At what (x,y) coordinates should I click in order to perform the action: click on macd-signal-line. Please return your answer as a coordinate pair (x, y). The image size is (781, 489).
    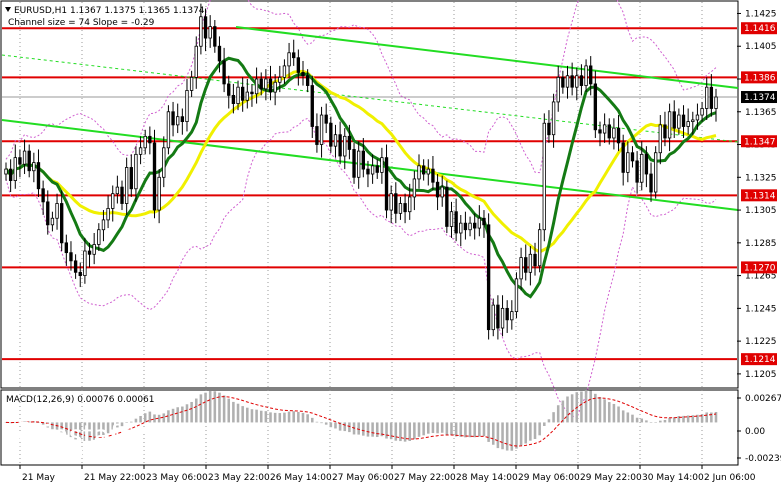
    Looking at the image, I should click on (361, 421).